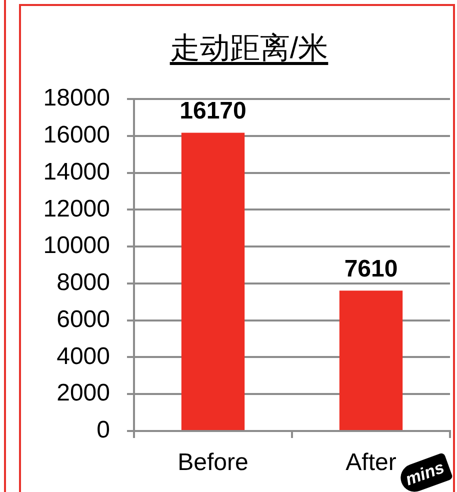 This screenshot has width=457, height=492. Describe the element at coordinates (76, 246) in the screenshot. I see `y-tick-label: 10000` at that location.